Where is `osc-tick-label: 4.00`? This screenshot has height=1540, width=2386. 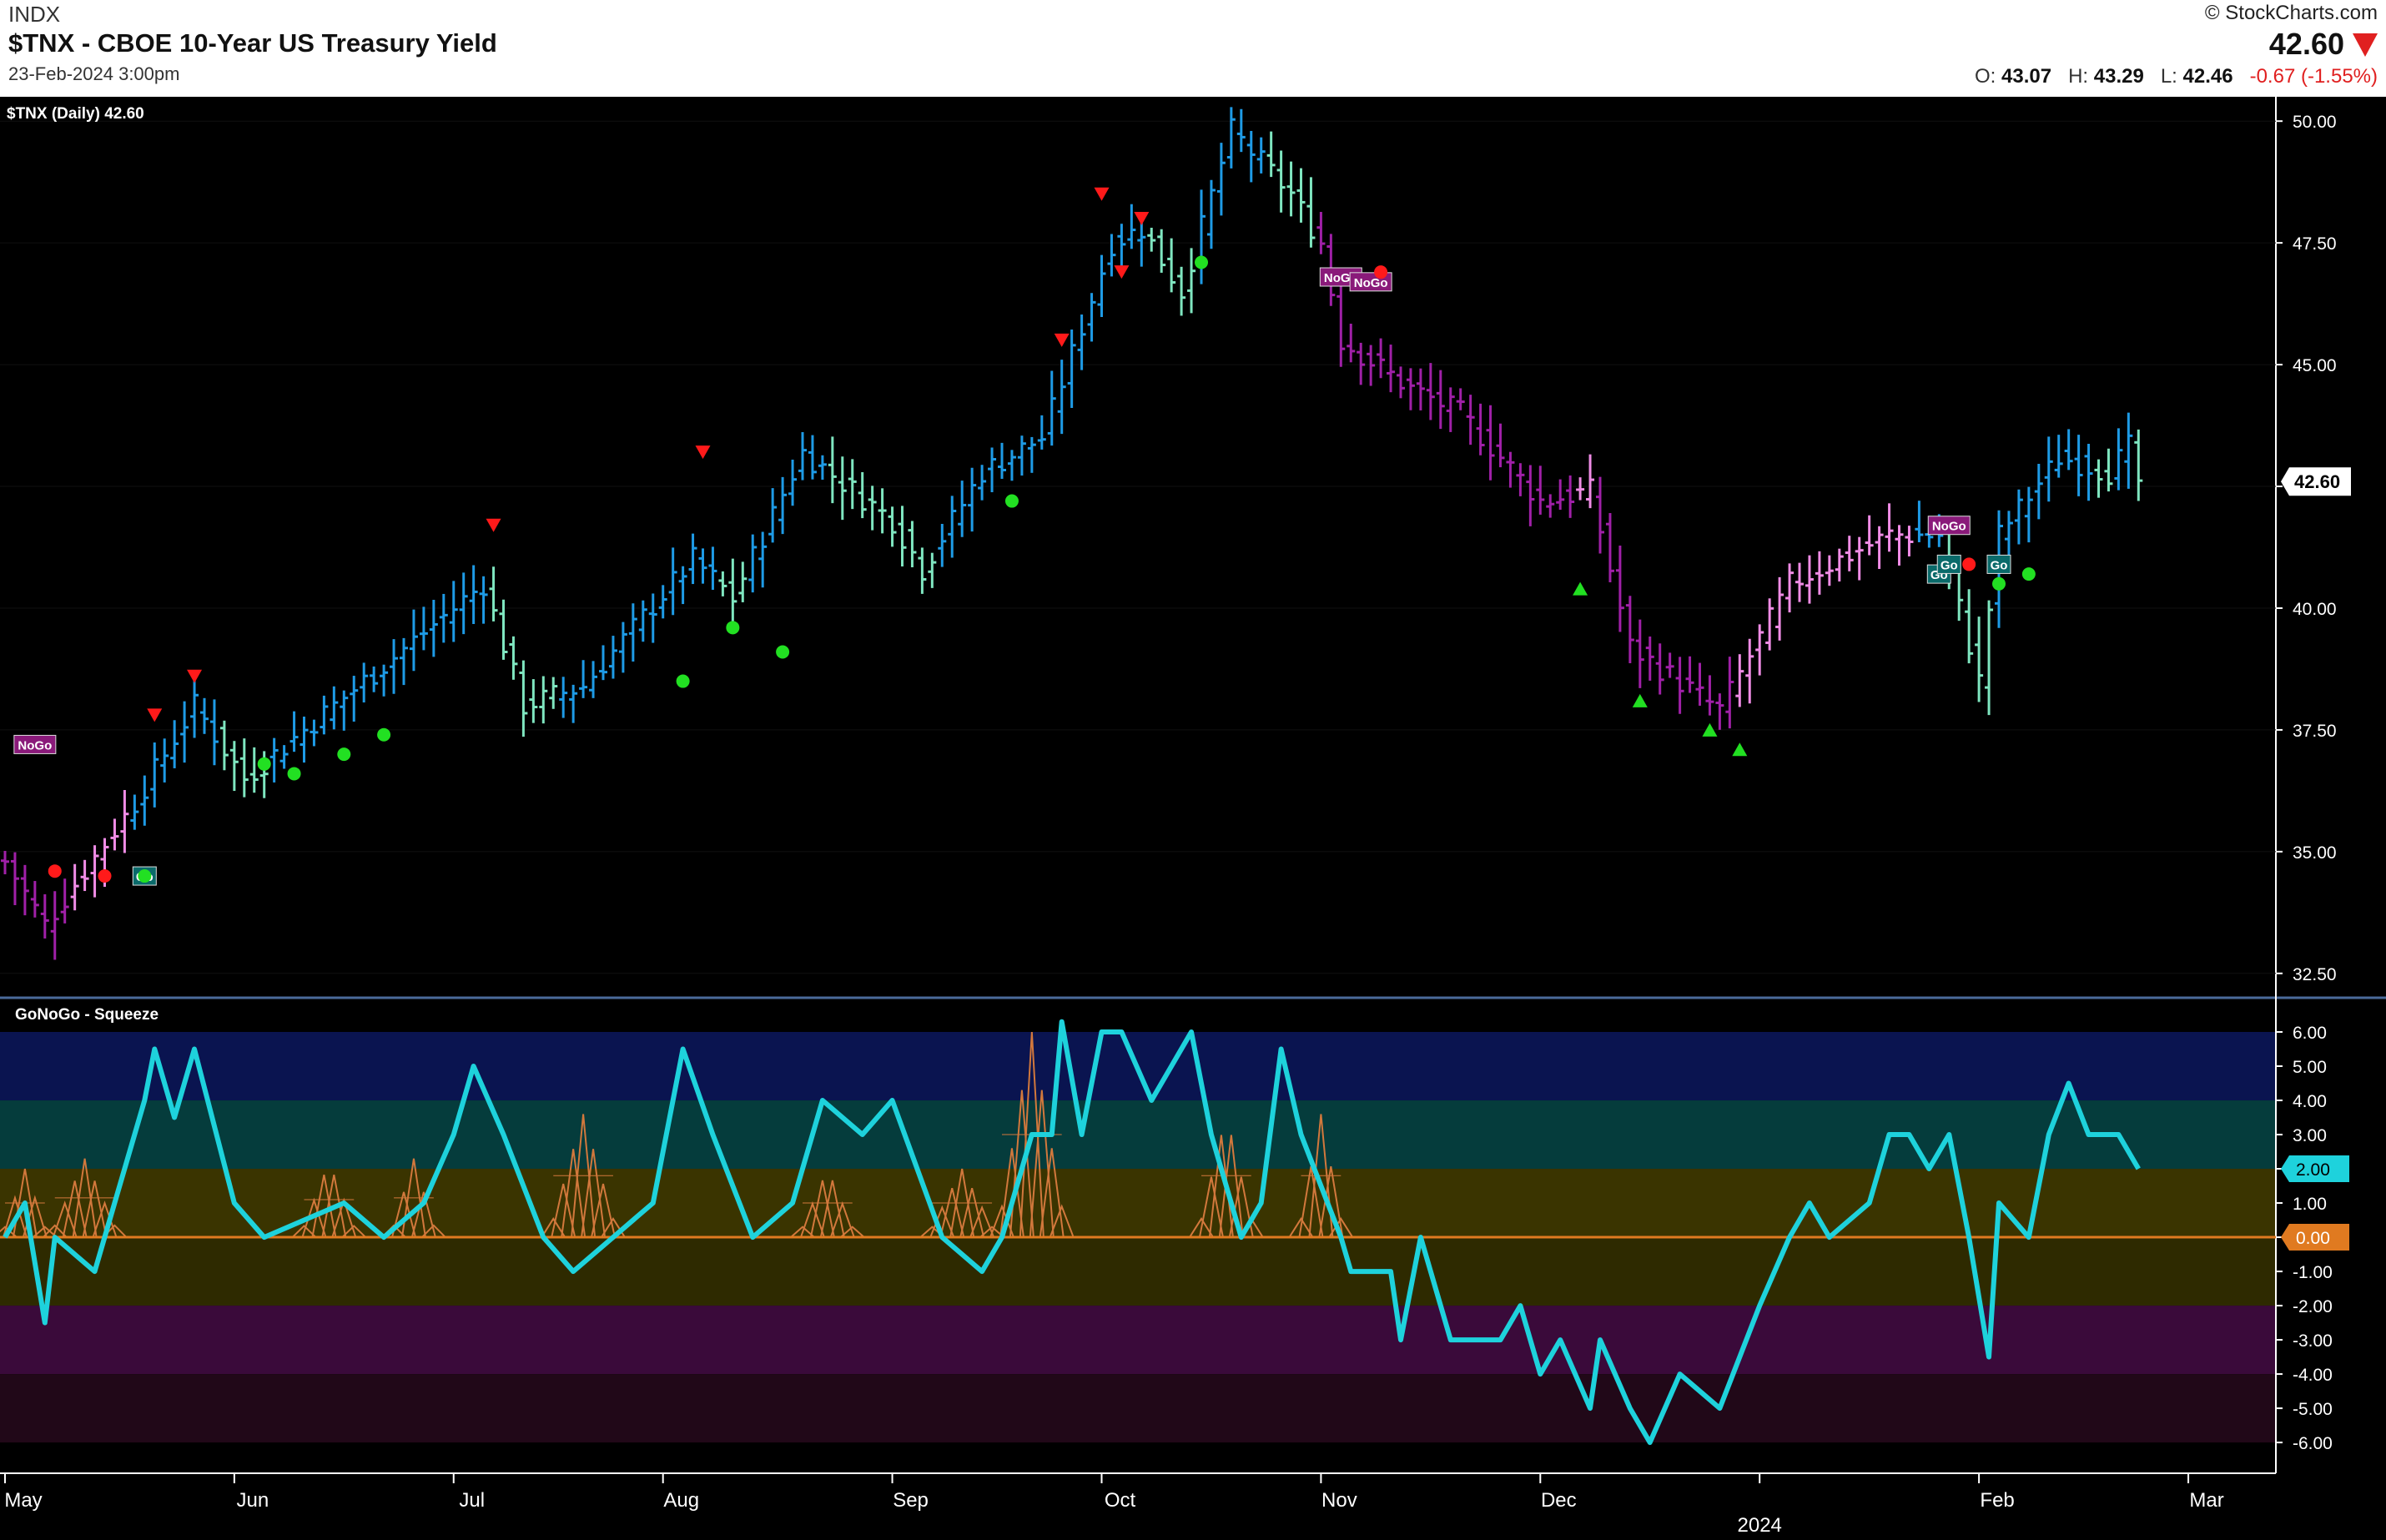
osc-tick-label: 4.00 is located at coordinates (2310, 1101).